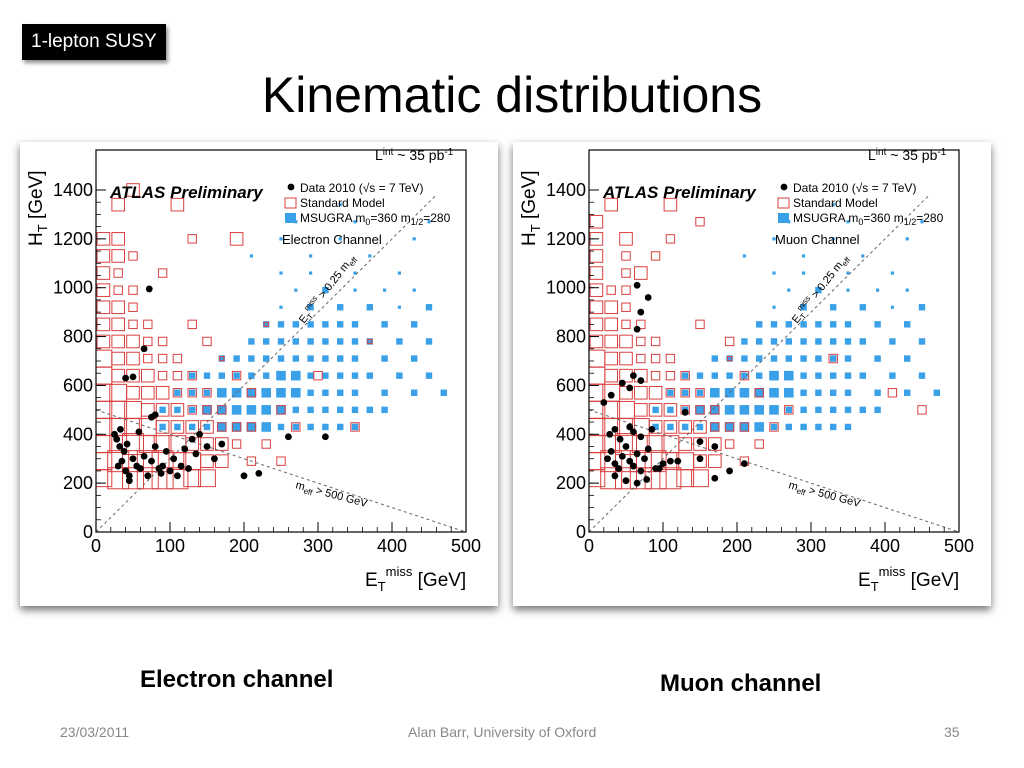 The image size is (1024, 768). What do you see at coordinates (375, 219) in the screenshot?
I see `legend-signal-label: MSUGRA m0=360 m1/2=280` at bounding box center [375, 219].